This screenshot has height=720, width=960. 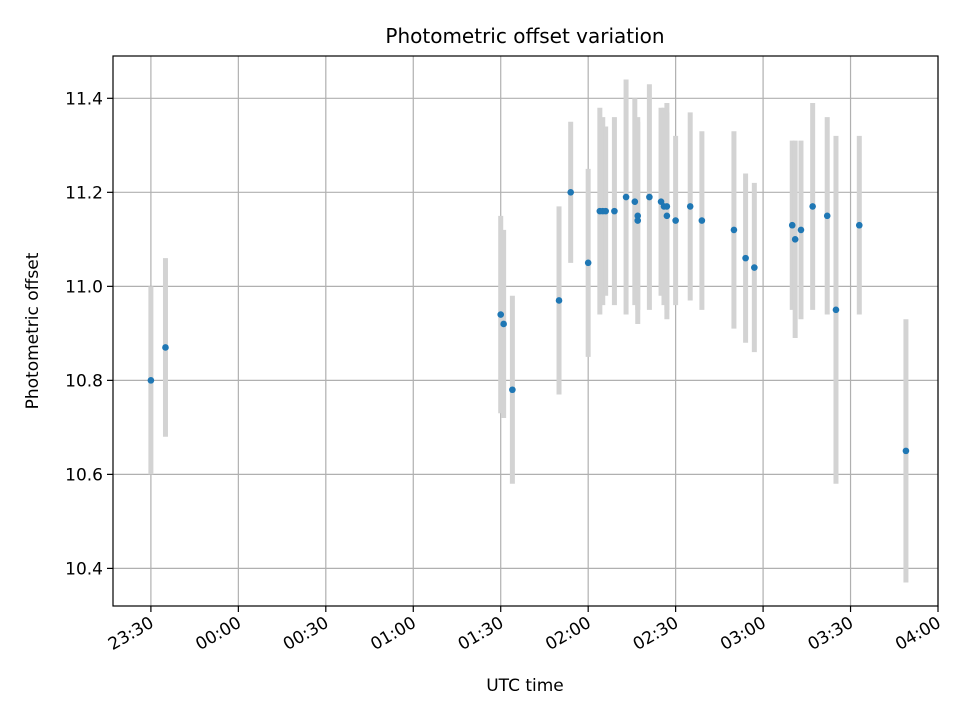 I want to click on x-tick-label: 04:00, so click(x=918, y=634).